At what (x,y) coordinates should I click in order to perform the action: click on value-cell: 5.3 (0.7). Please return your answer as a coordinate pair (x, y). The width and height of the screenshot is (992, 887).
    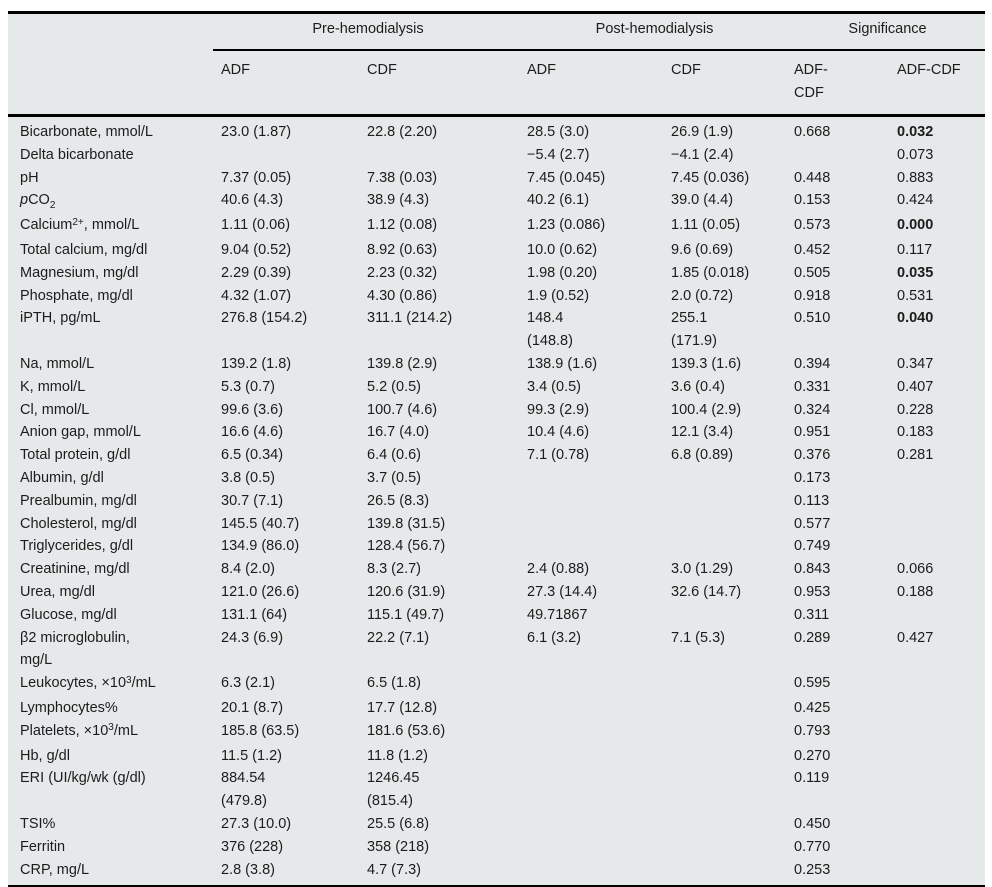
    Looking at the image, I should click on (248, 386).